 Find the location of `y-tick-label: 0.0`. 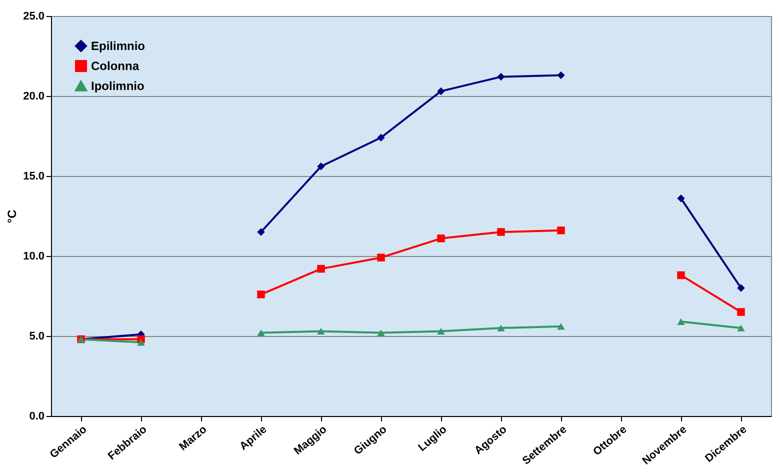

y-tick-label: 0.0 is located at coordinates (36, 416).